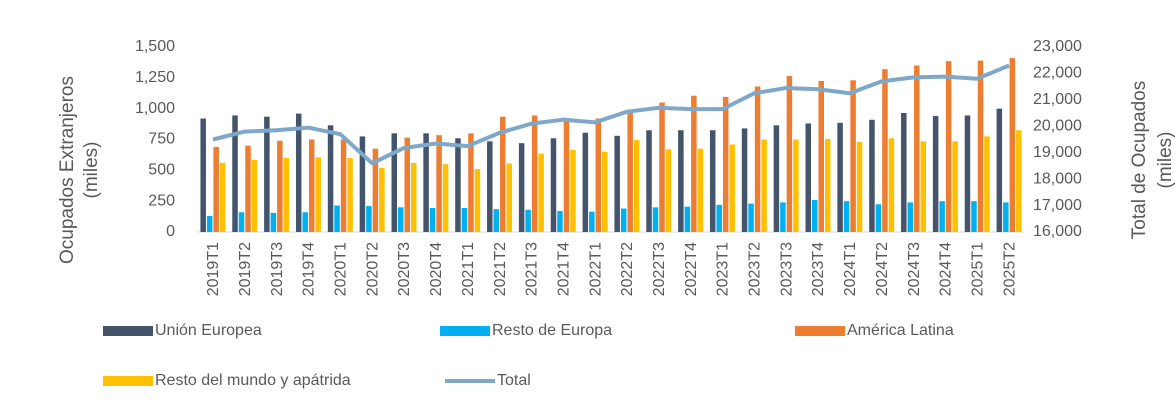 Image resolution: width=1175 pixels, height=406 pixels. What do you see at coordinates (1057, 99) in the screenshot?
I see `y2-tick-label: 21,000` at bounding box center [1057, 99].